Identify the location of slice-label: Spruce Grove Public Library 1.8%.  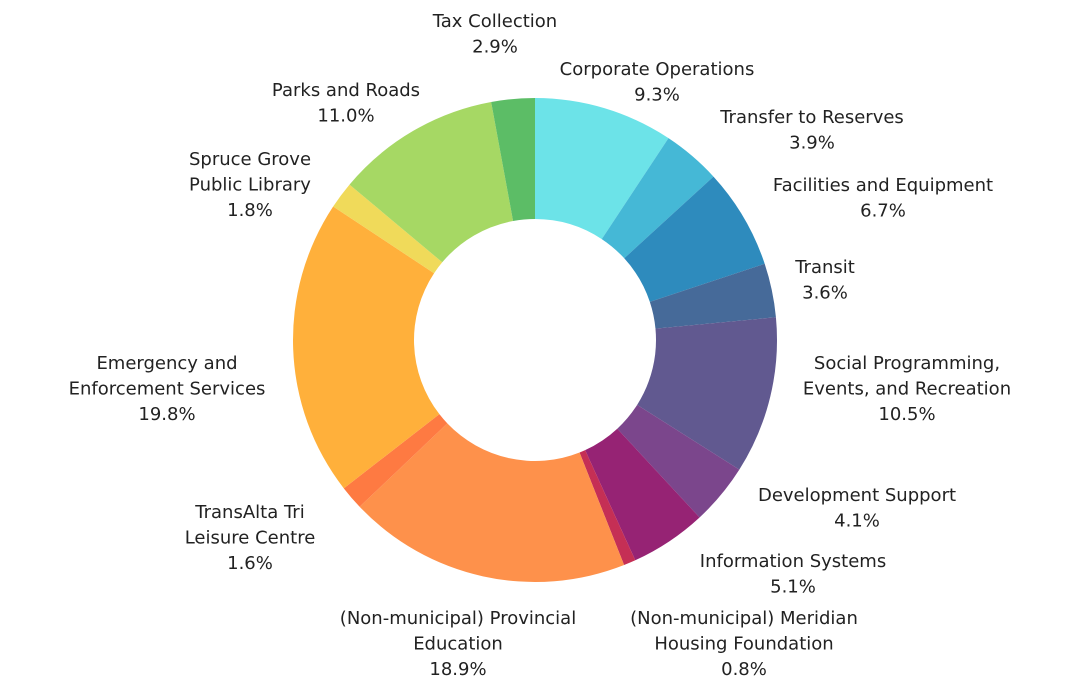
(250, 185).